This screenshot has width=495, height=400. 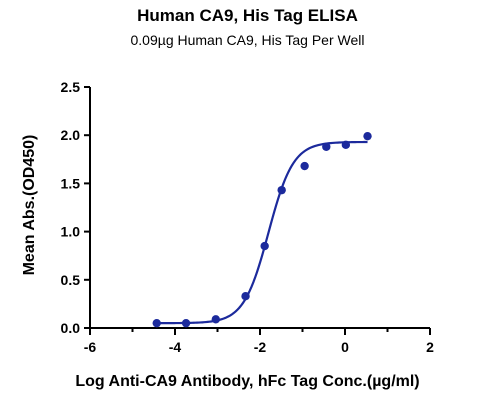 What do you see at coordinates (430, 347) in the screenshot?
I see `x-tick-label: 2` at bounding box center [430, 347].